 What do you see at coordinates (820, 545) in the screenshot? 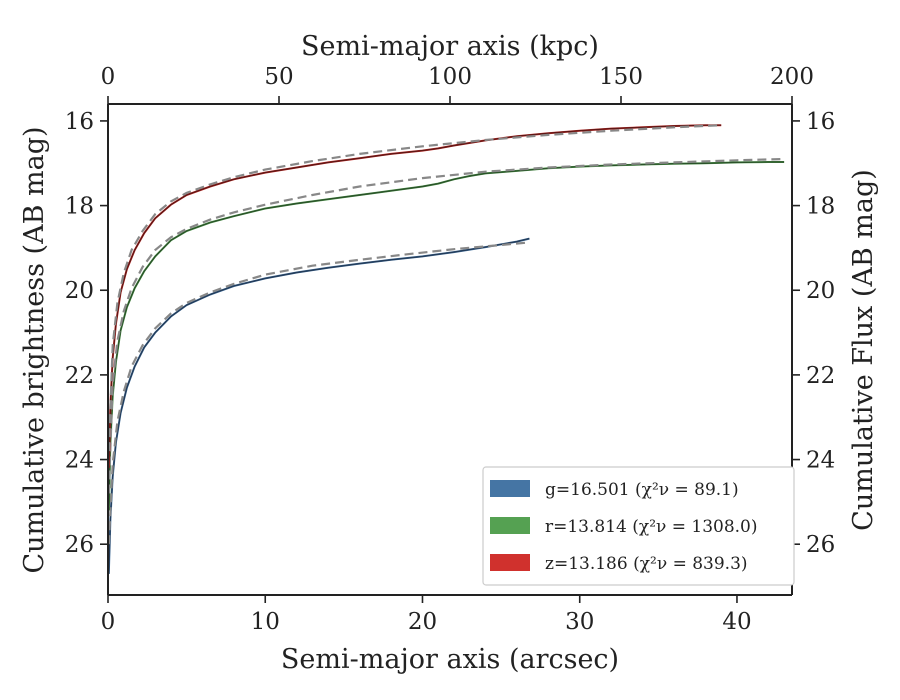
I see `right-y-tick-label: 26` at bounding box center [820, 545].